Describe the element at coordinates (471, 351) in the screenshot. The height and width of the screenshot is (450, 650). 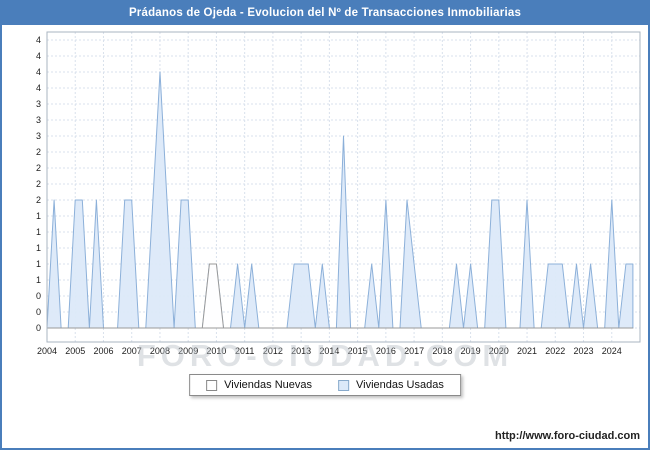
I see `svg-text: 2019` at that location.